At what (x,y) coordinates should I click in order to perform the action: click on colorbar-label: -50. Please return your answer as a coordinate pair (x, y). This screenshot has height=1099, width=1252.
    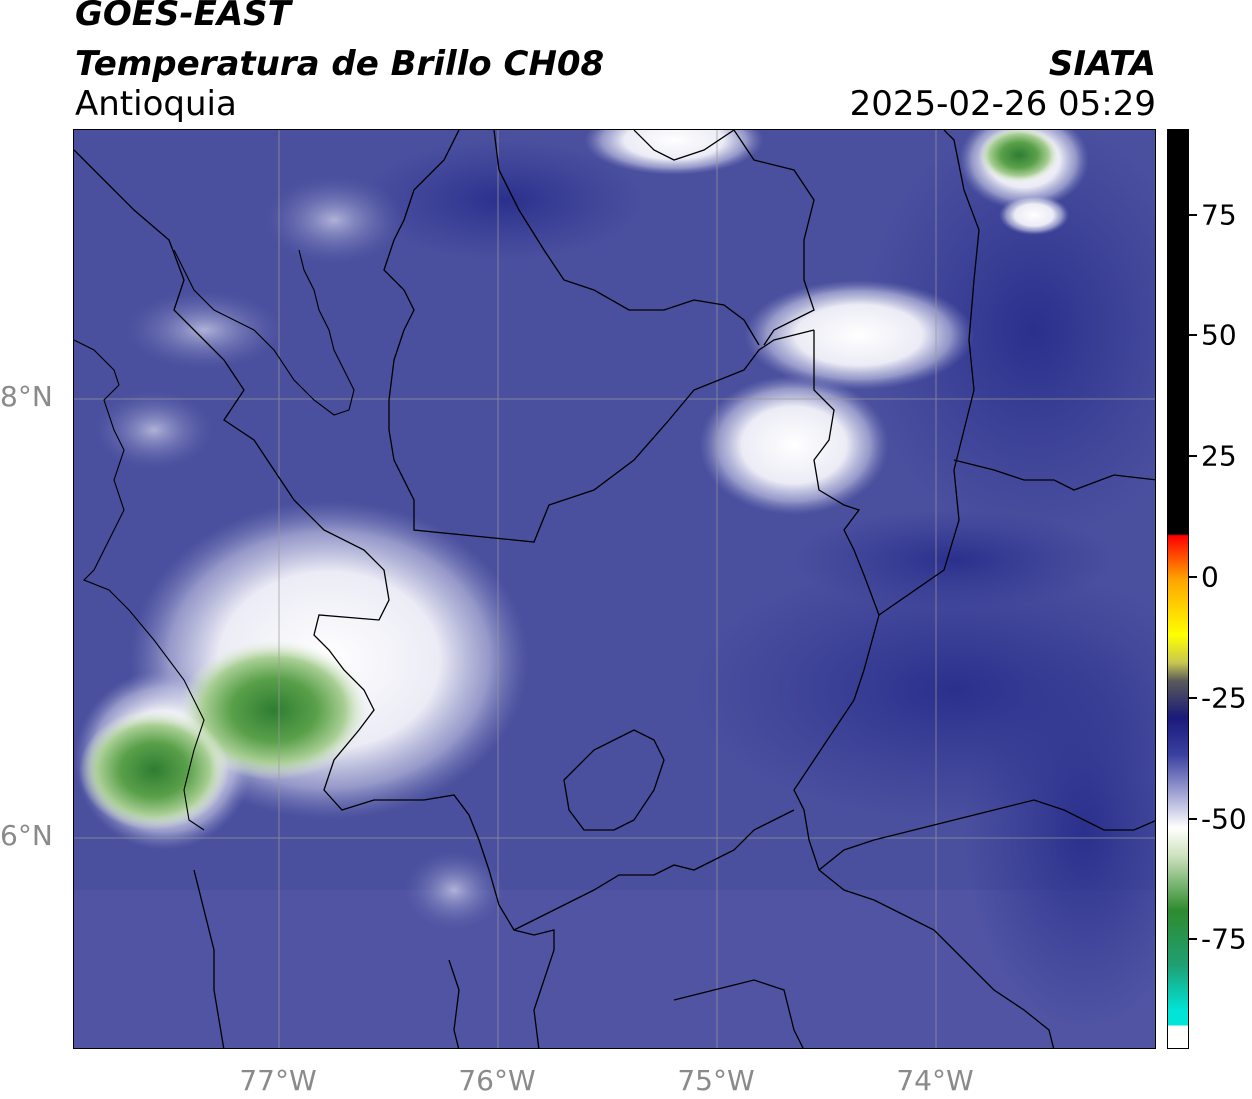
    Looking at the image, I should click on (1224, 819).